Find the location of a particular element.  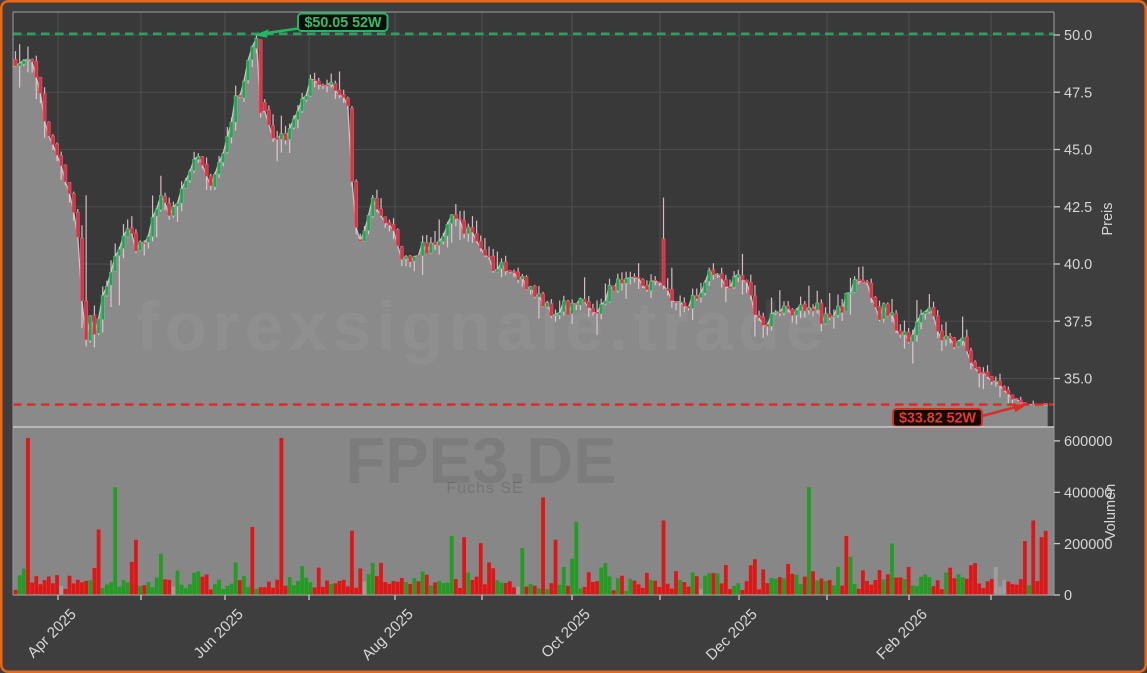

svg-text: 42.5 is located at coordinates (1078, 208).